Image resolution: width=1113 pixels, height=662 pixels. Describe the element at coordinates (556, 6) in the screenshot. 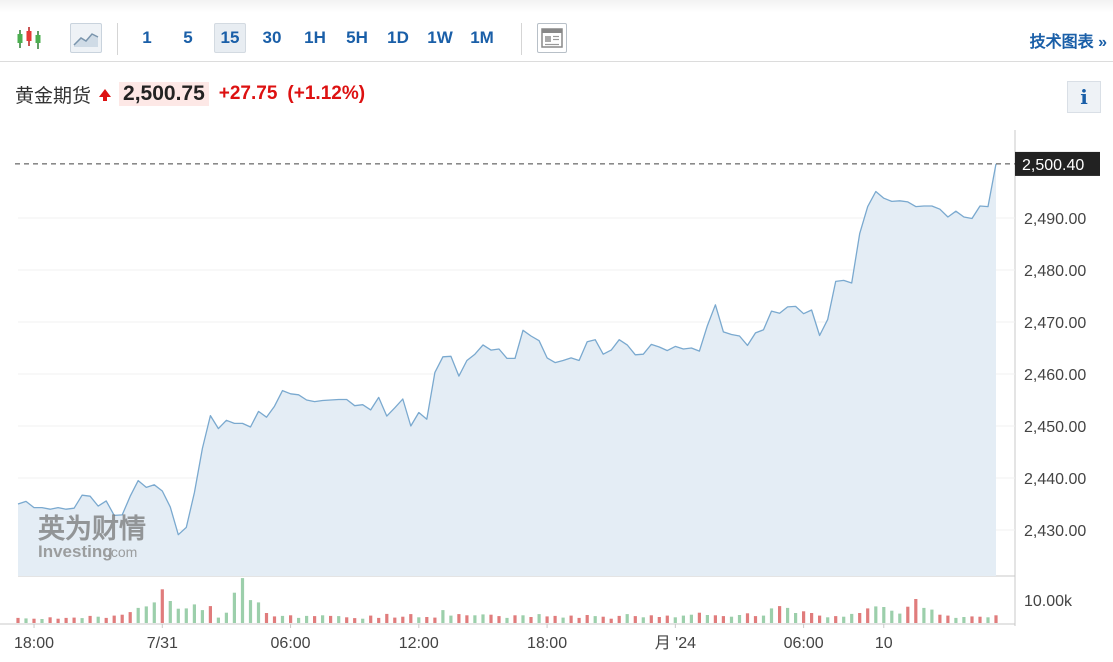

I see `top-shadow` at that location.